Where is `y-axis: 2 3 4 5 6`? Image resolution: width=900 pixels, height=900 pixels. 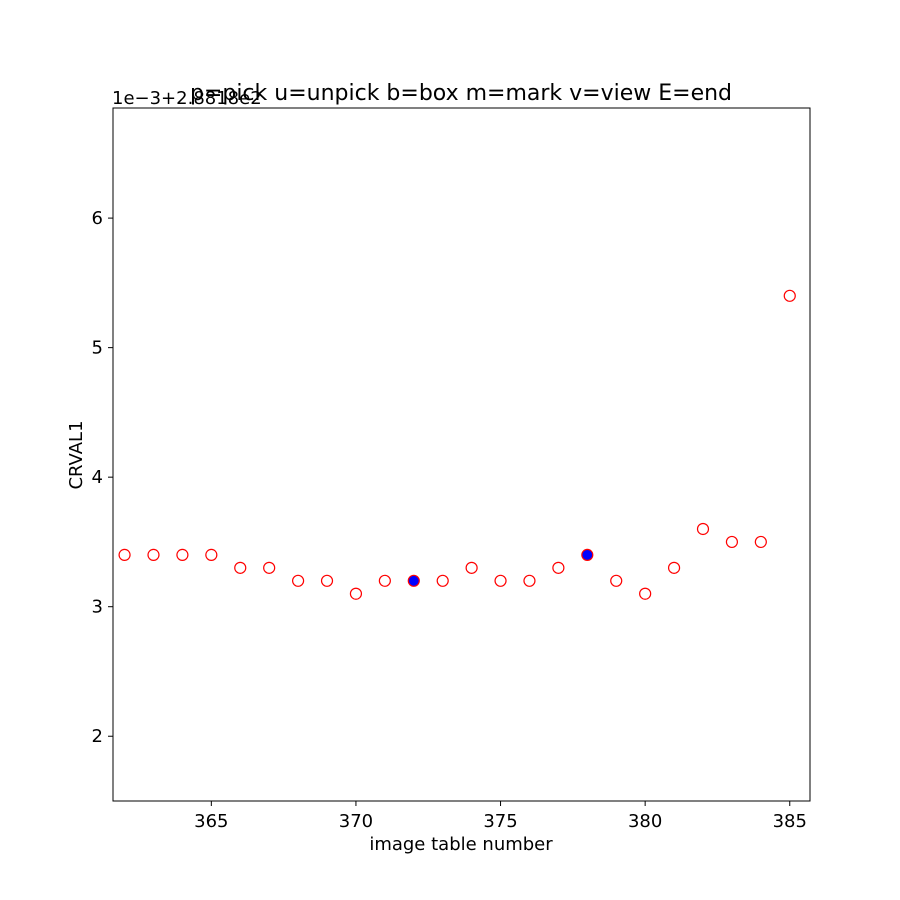 y-axis: 2 3 4 5 6 is located at coordinates (102, 477).